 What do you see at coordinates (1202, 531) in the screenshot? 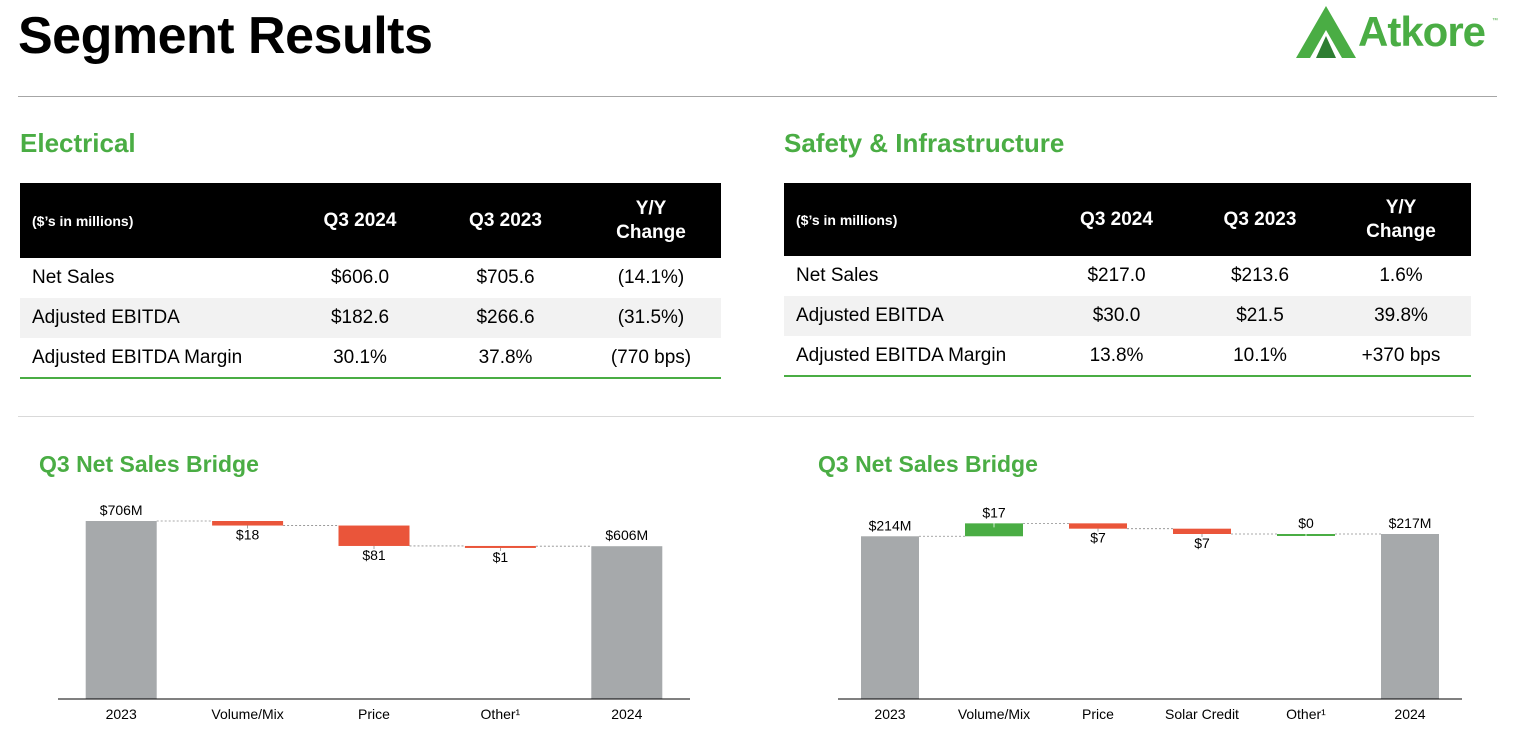
I see `bar-solar-credit` at bounding box center [1202, 531].